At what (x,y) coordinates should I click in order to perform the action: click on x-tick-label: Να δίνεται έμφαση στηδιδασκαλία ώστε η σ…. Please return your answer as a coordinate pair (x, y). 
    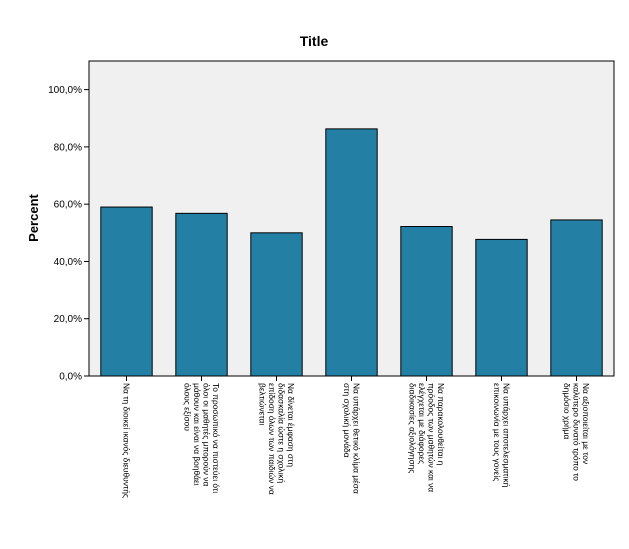
    Looking at the image, I should click on (276, 439).